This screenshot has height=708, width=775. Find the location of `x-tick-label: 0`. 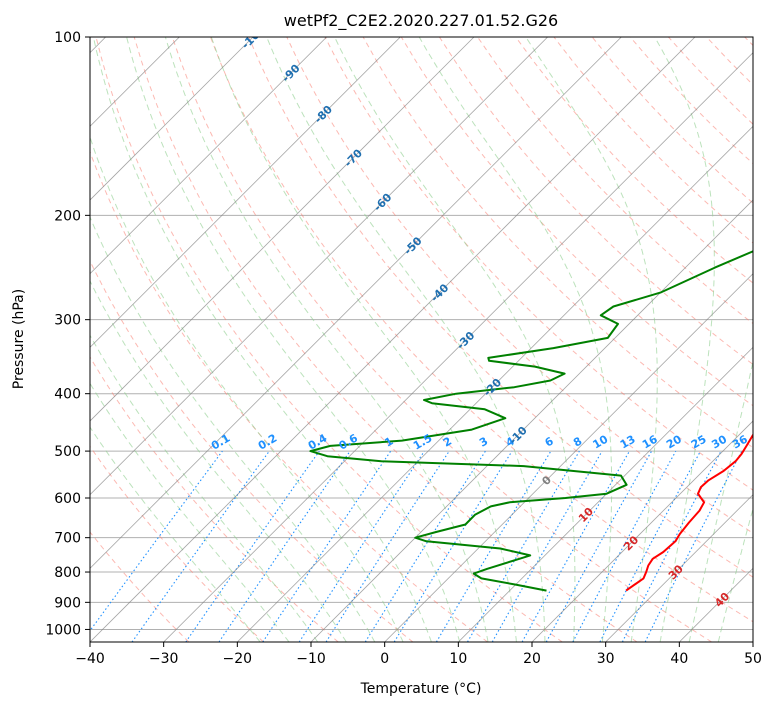

x-tick-label: 0 is located at coordinates (384, 659).